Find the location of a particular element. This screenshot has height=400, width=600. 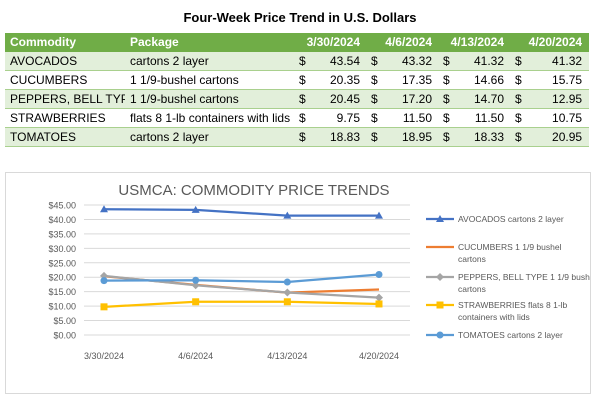

price-cell: 14.66 is located at coordinates (485, 80).